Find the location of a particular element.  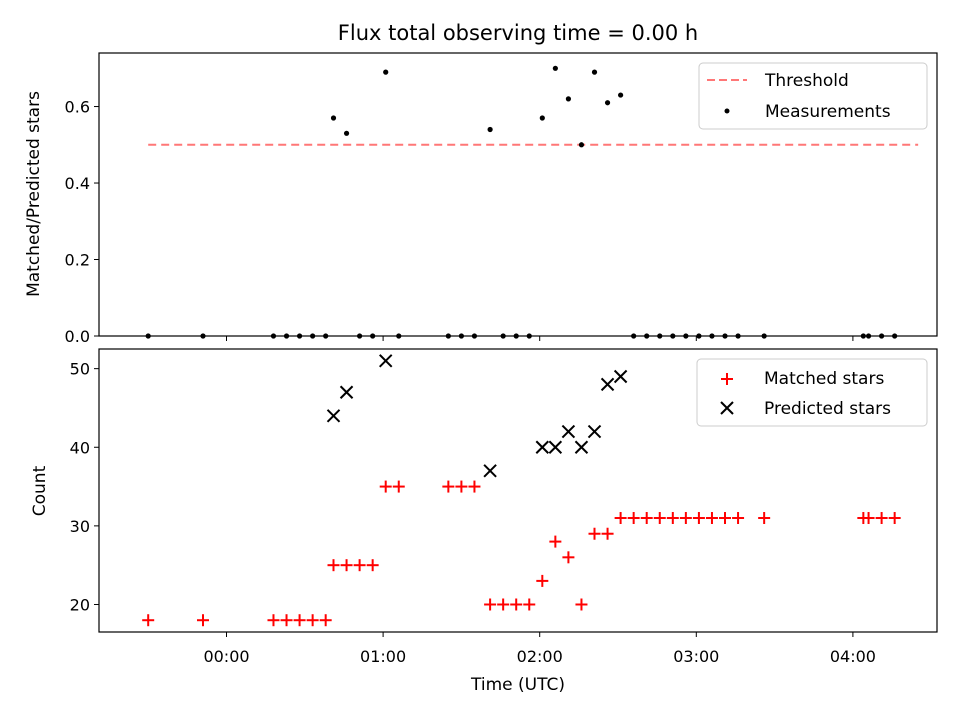

y-tick-label: 0.4 is located at coordinates (77, 183).